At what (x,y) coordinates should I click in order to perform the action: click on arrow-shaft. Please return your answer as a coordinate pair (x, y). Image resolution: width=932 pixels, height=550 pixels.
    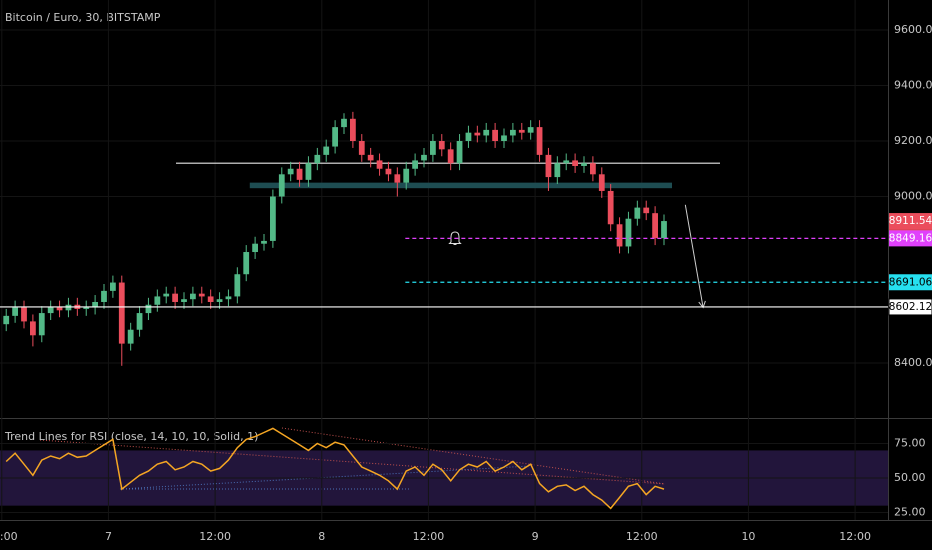
    Looking at the image, I should click on (694, 256).